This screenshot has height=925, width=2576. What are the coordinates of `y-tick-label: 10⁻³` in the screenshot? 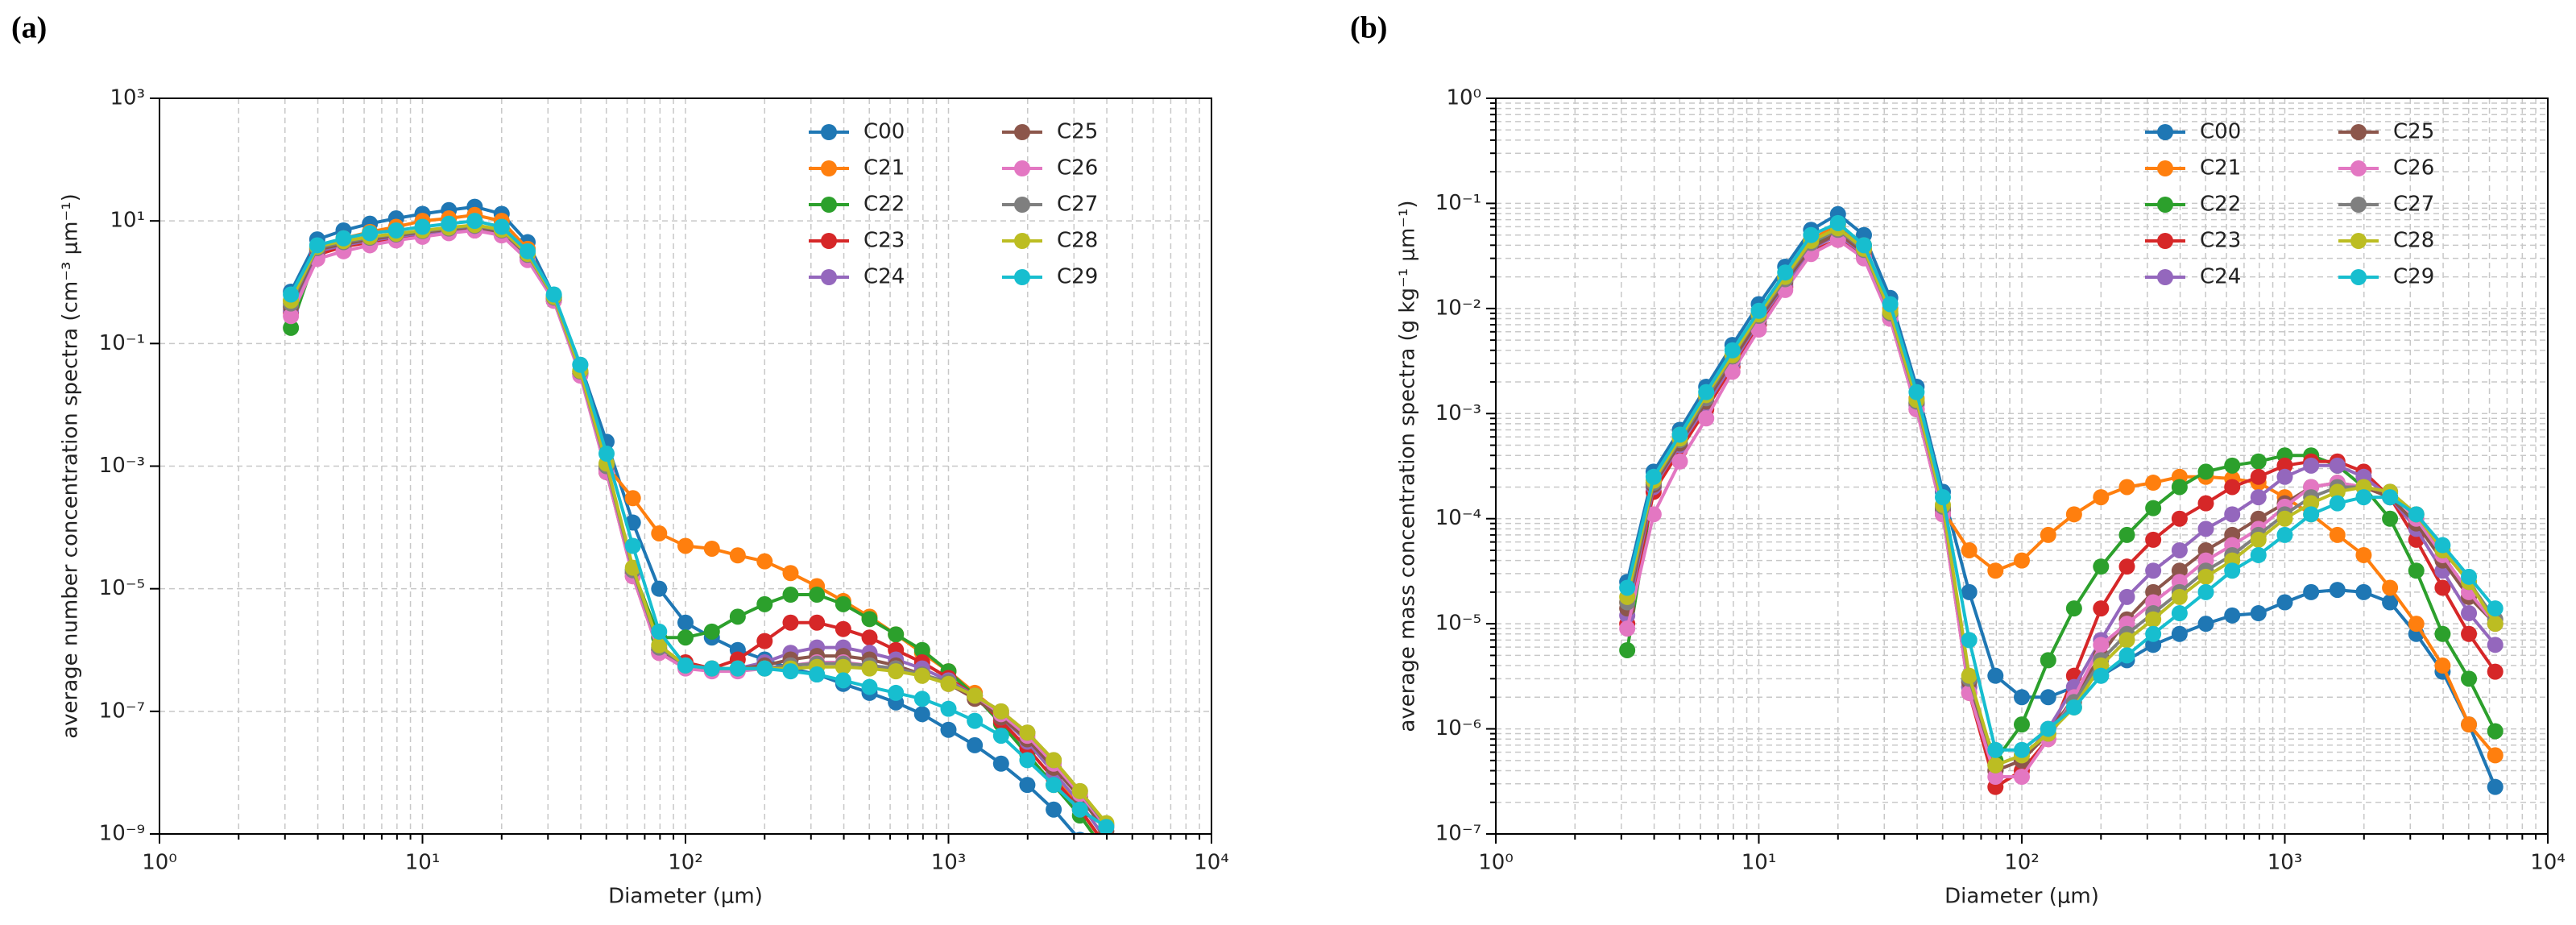 It's located at (122, 466).